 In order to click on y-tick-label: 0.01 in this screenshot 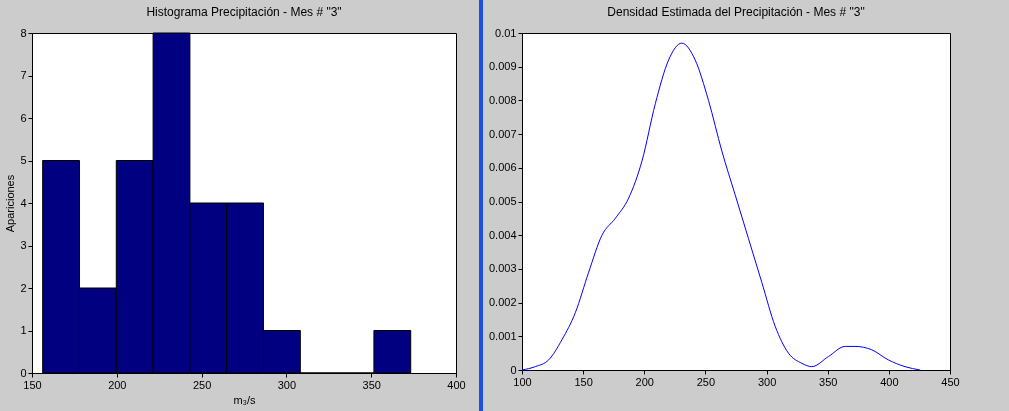, I will do `click(506, 32)`.